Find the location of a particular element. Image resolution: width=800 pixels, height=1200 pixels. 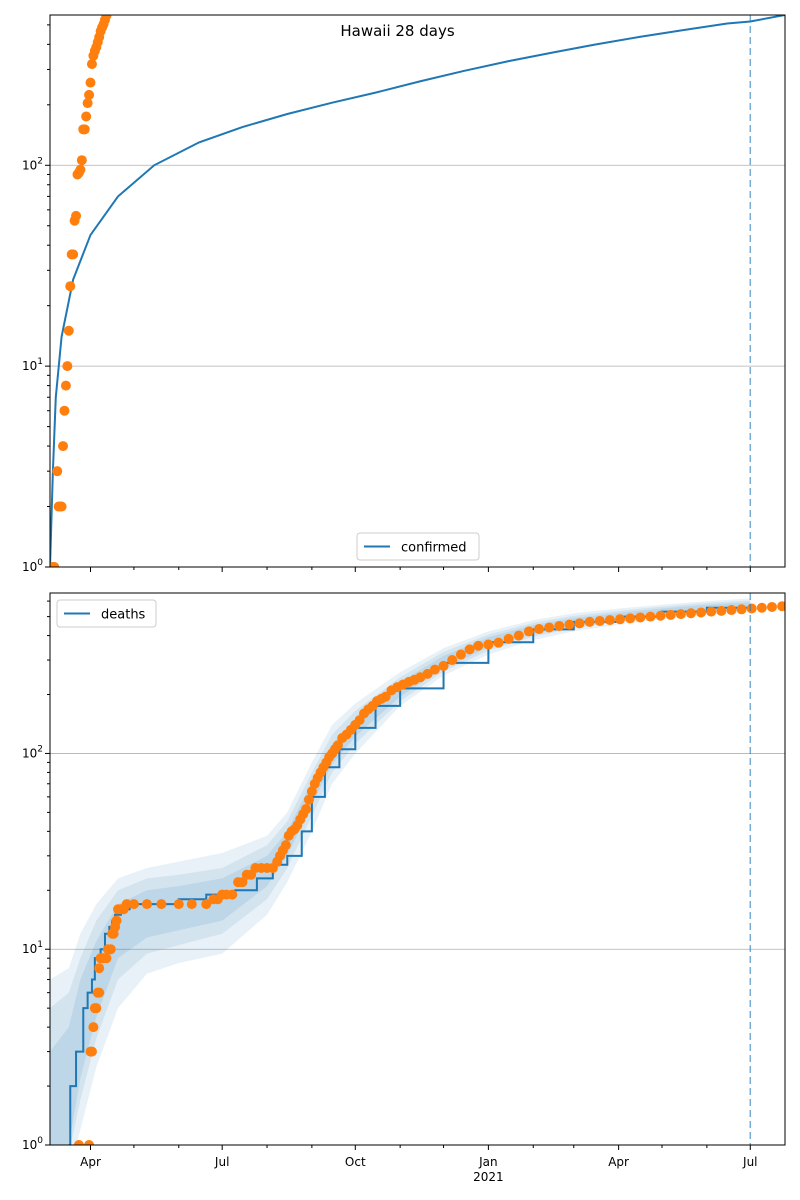

legend-label: confirmed is located at coordinates (434, 548).